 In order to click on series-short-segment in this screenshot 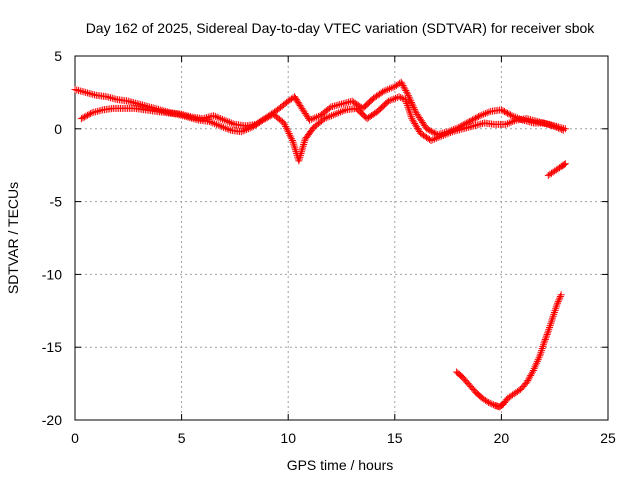, I will do `click(556, 169)`.